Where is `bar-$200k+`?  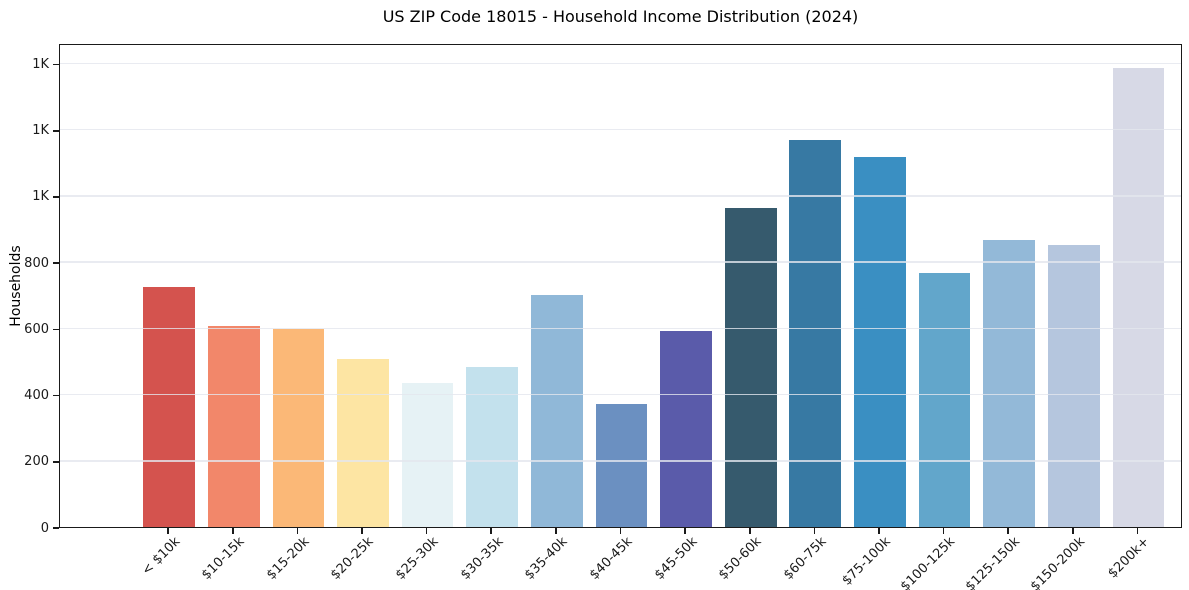
bar-$200k+ is located at coordinates (1138, 297).